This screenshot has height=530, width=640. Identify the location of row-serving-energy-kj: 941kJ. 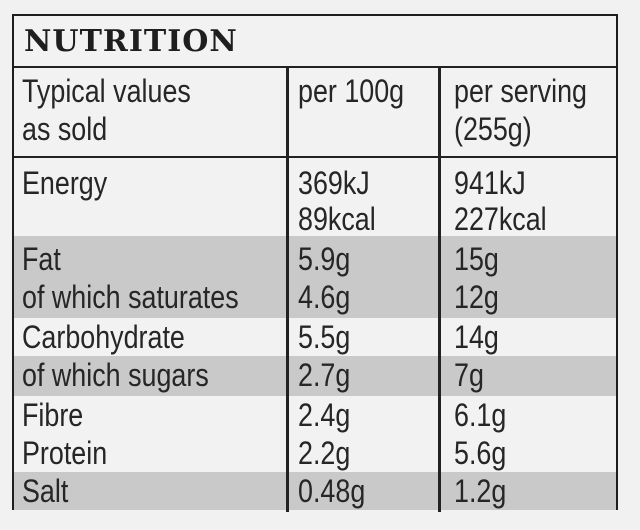
(490, 183).